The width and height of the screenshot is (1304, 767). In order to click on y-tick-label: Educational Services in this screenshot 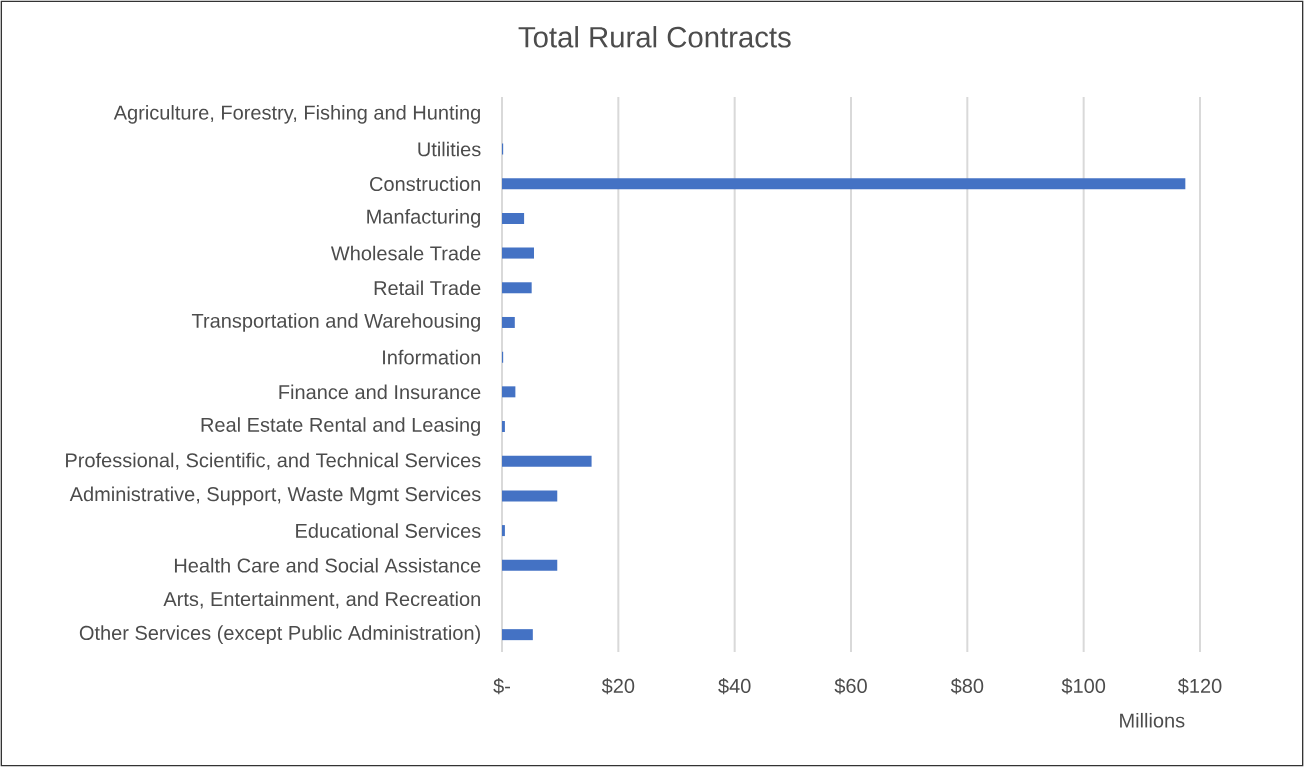, I will do `click(388, 530)`.